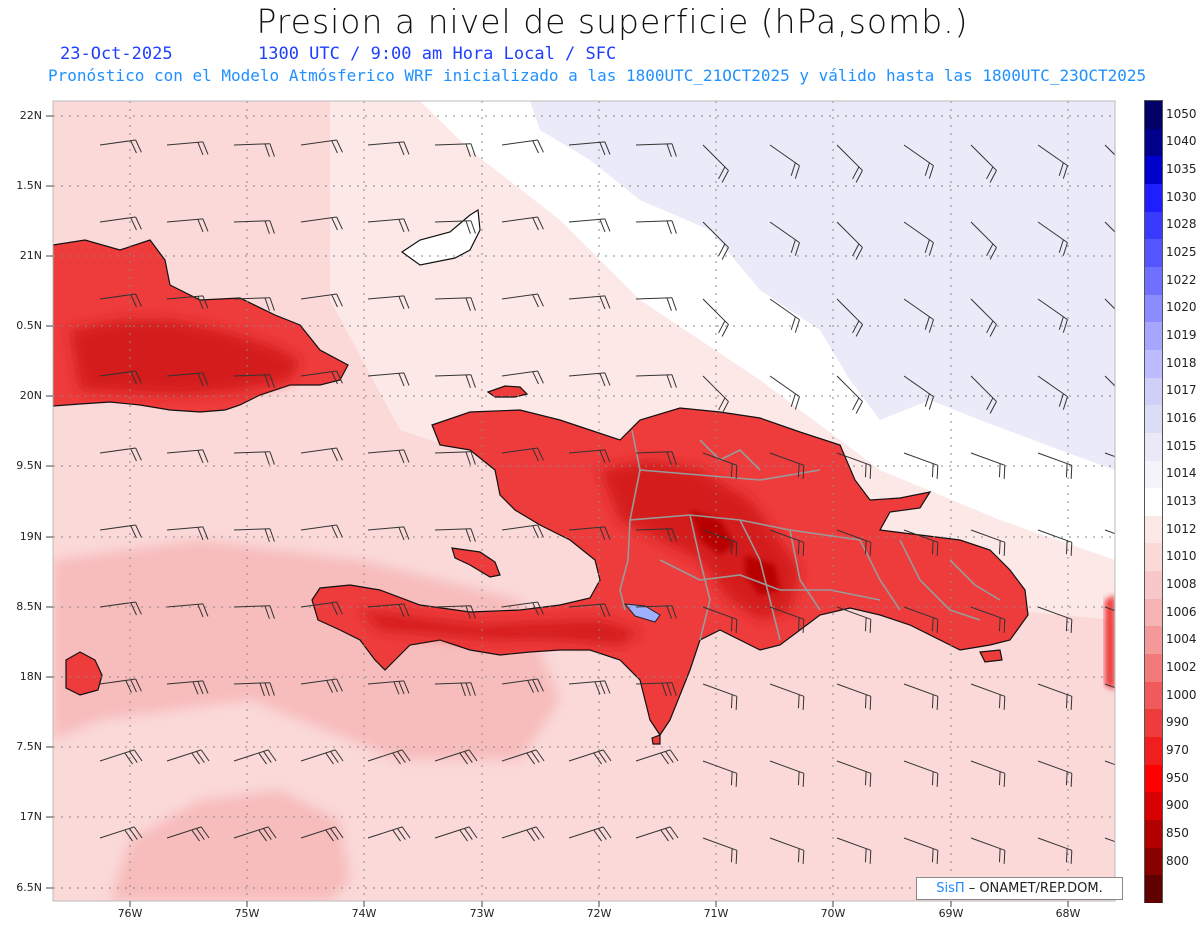  What do you see at coordinates (712, 532) in the screenshot?
I see `central-core` at bounding box center [712, 532].